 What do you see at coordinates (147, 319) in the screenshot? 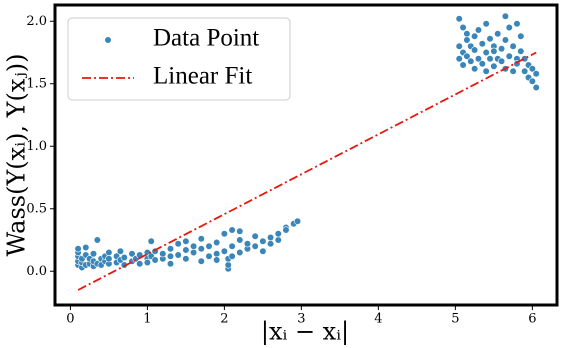
I see `x-tick-label: 1` at bounding box center [147, 319].